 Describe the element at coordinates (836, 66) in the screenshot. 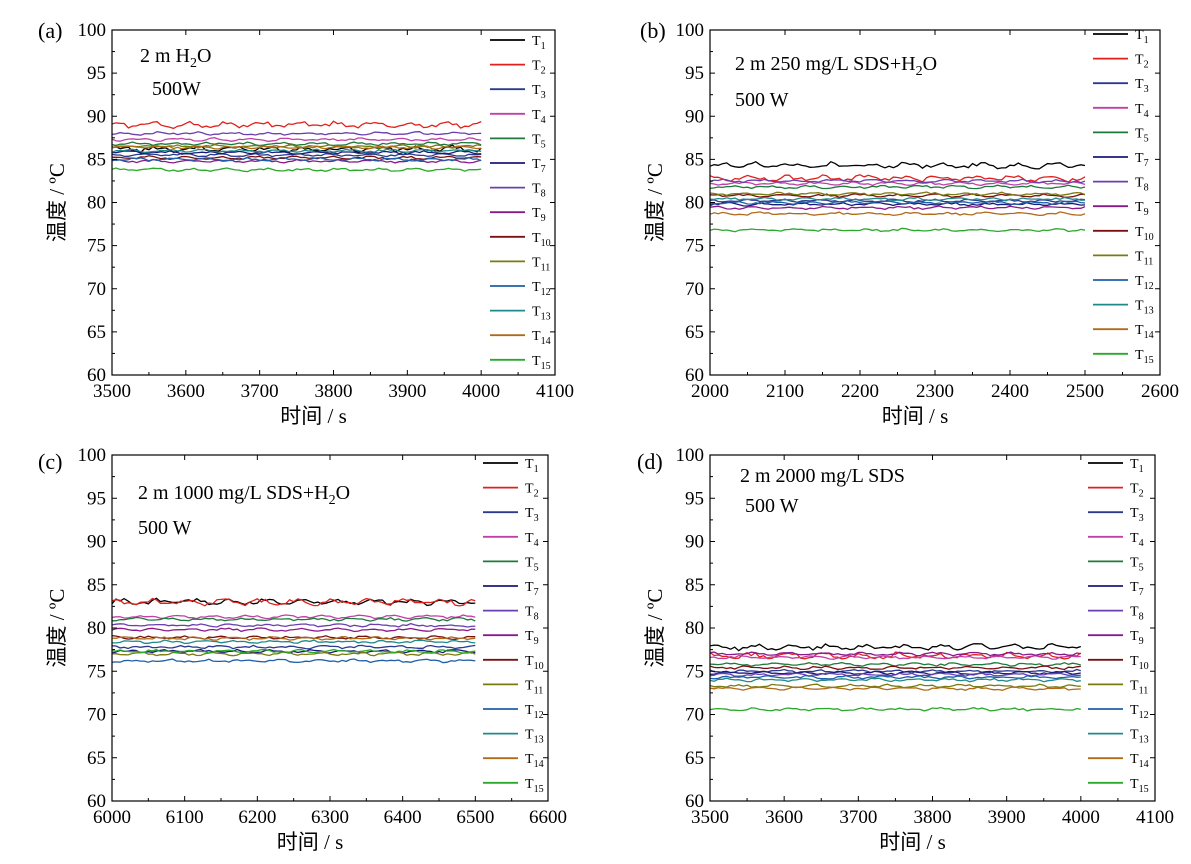

I see `condition-annotation: 2 m 250 mg/L SDS+H2O` at that location.